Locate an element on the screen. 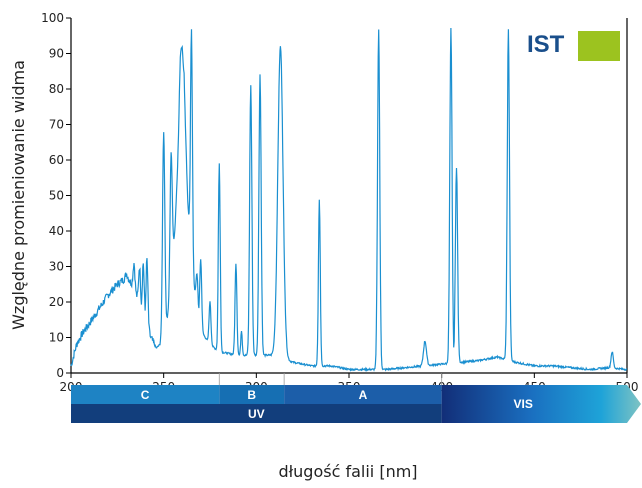 Image resolution: width=642 pixels, height=488 pixels. y-tick-label: 50 is located at coordinates (56, 196).